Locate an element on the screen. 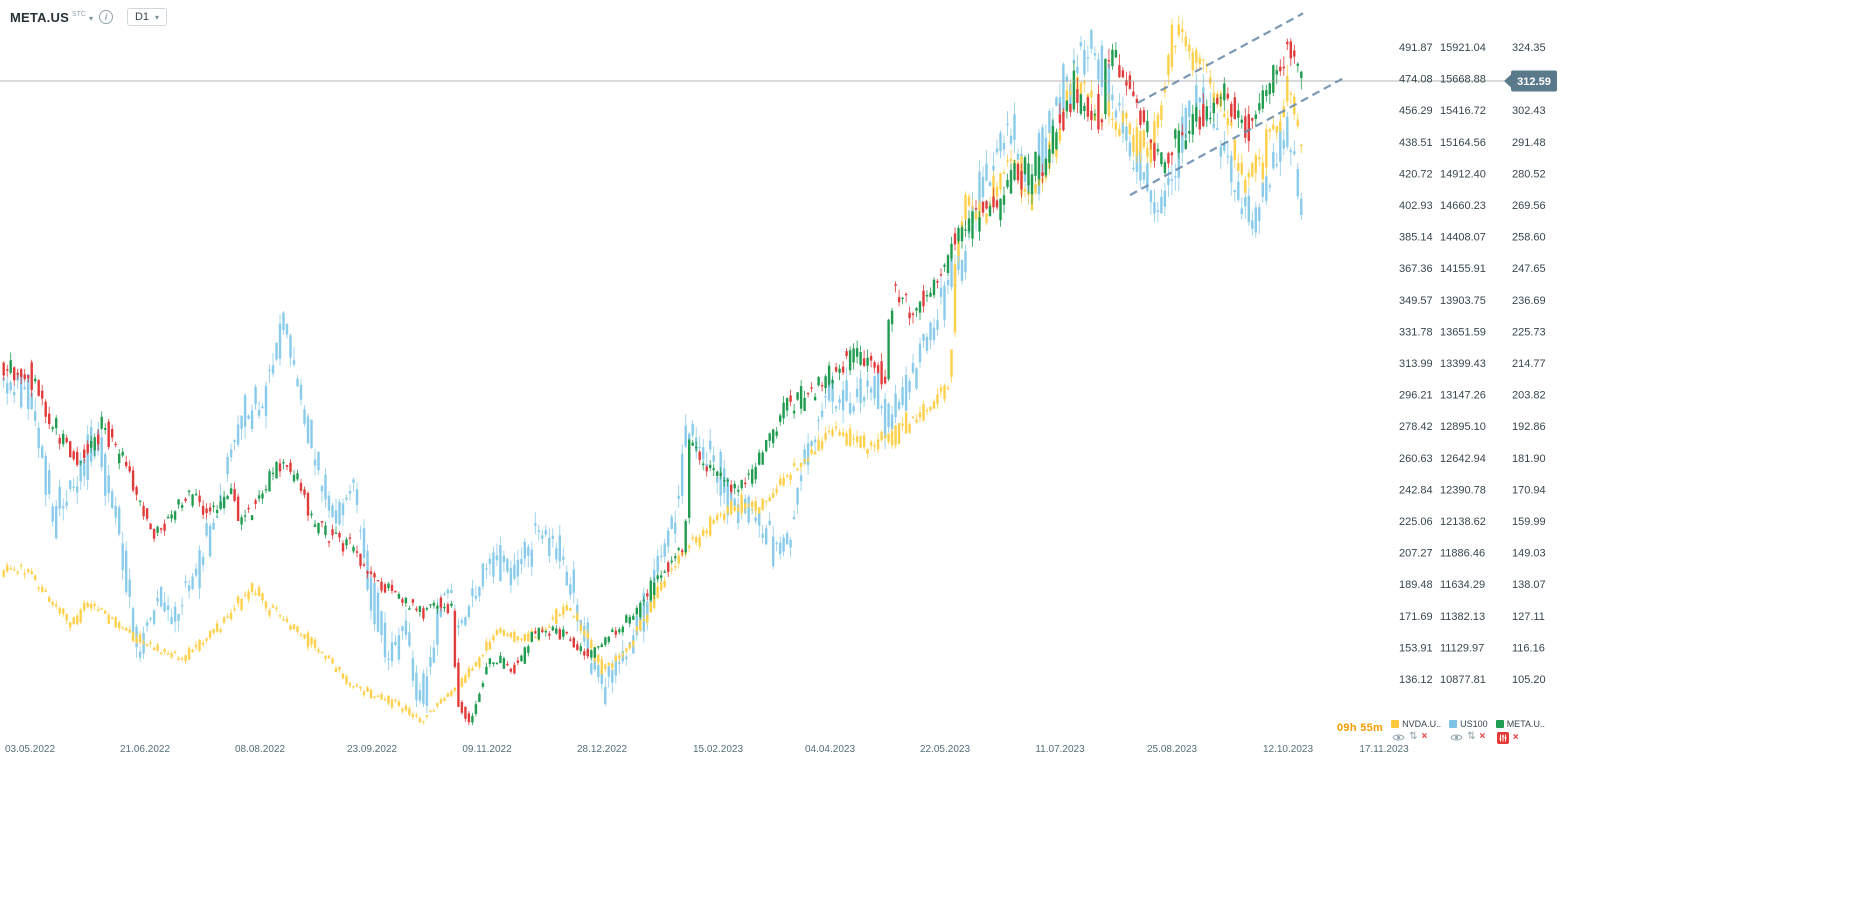 The height and width of the screenshot is (909, 1866). price-label-NVDA.US: 260.63 is located at coordinates (1416, 459).